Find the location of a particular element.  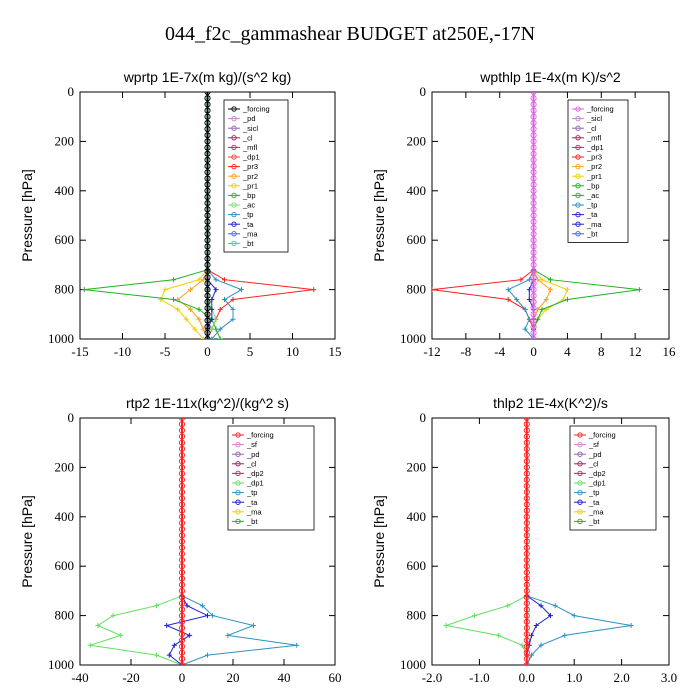

x-tick-label: 0 is located at coordinates (533, 351).